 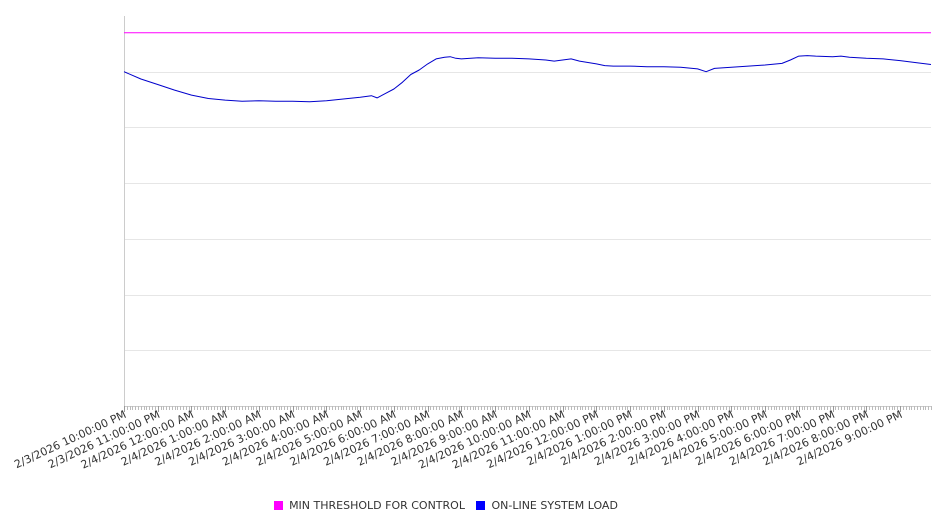 I want to click on legend-item-threshold: MIN THRESHOLD FOR CONTROL, so click(x=369, y=505).